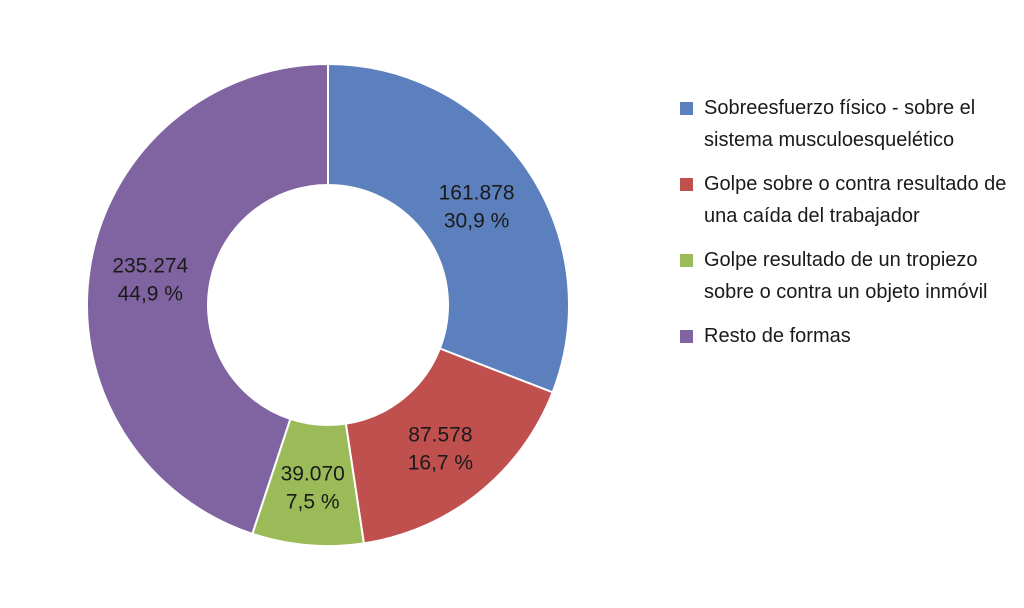  Describe the element at coordinates (313, 501) in the screenshot. I see `slice-percent-tropiezo: 7,5 %` at that location.